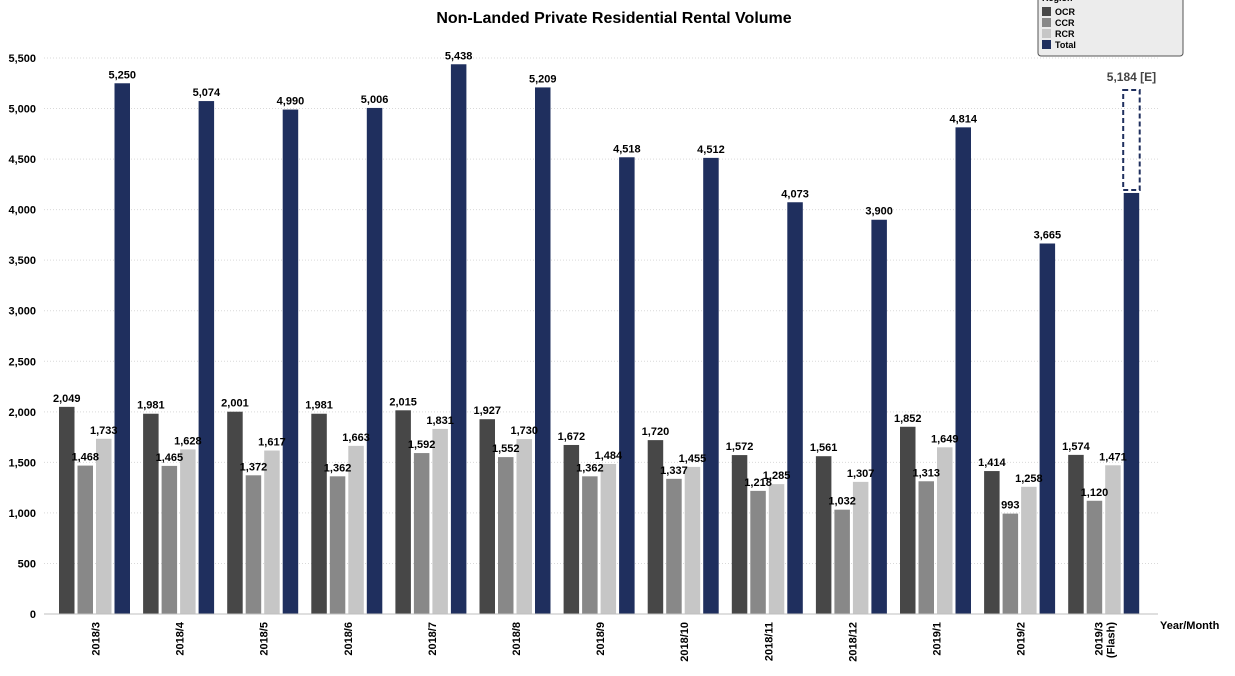  I want to click on data-label: 5,250, so click(122, 75).